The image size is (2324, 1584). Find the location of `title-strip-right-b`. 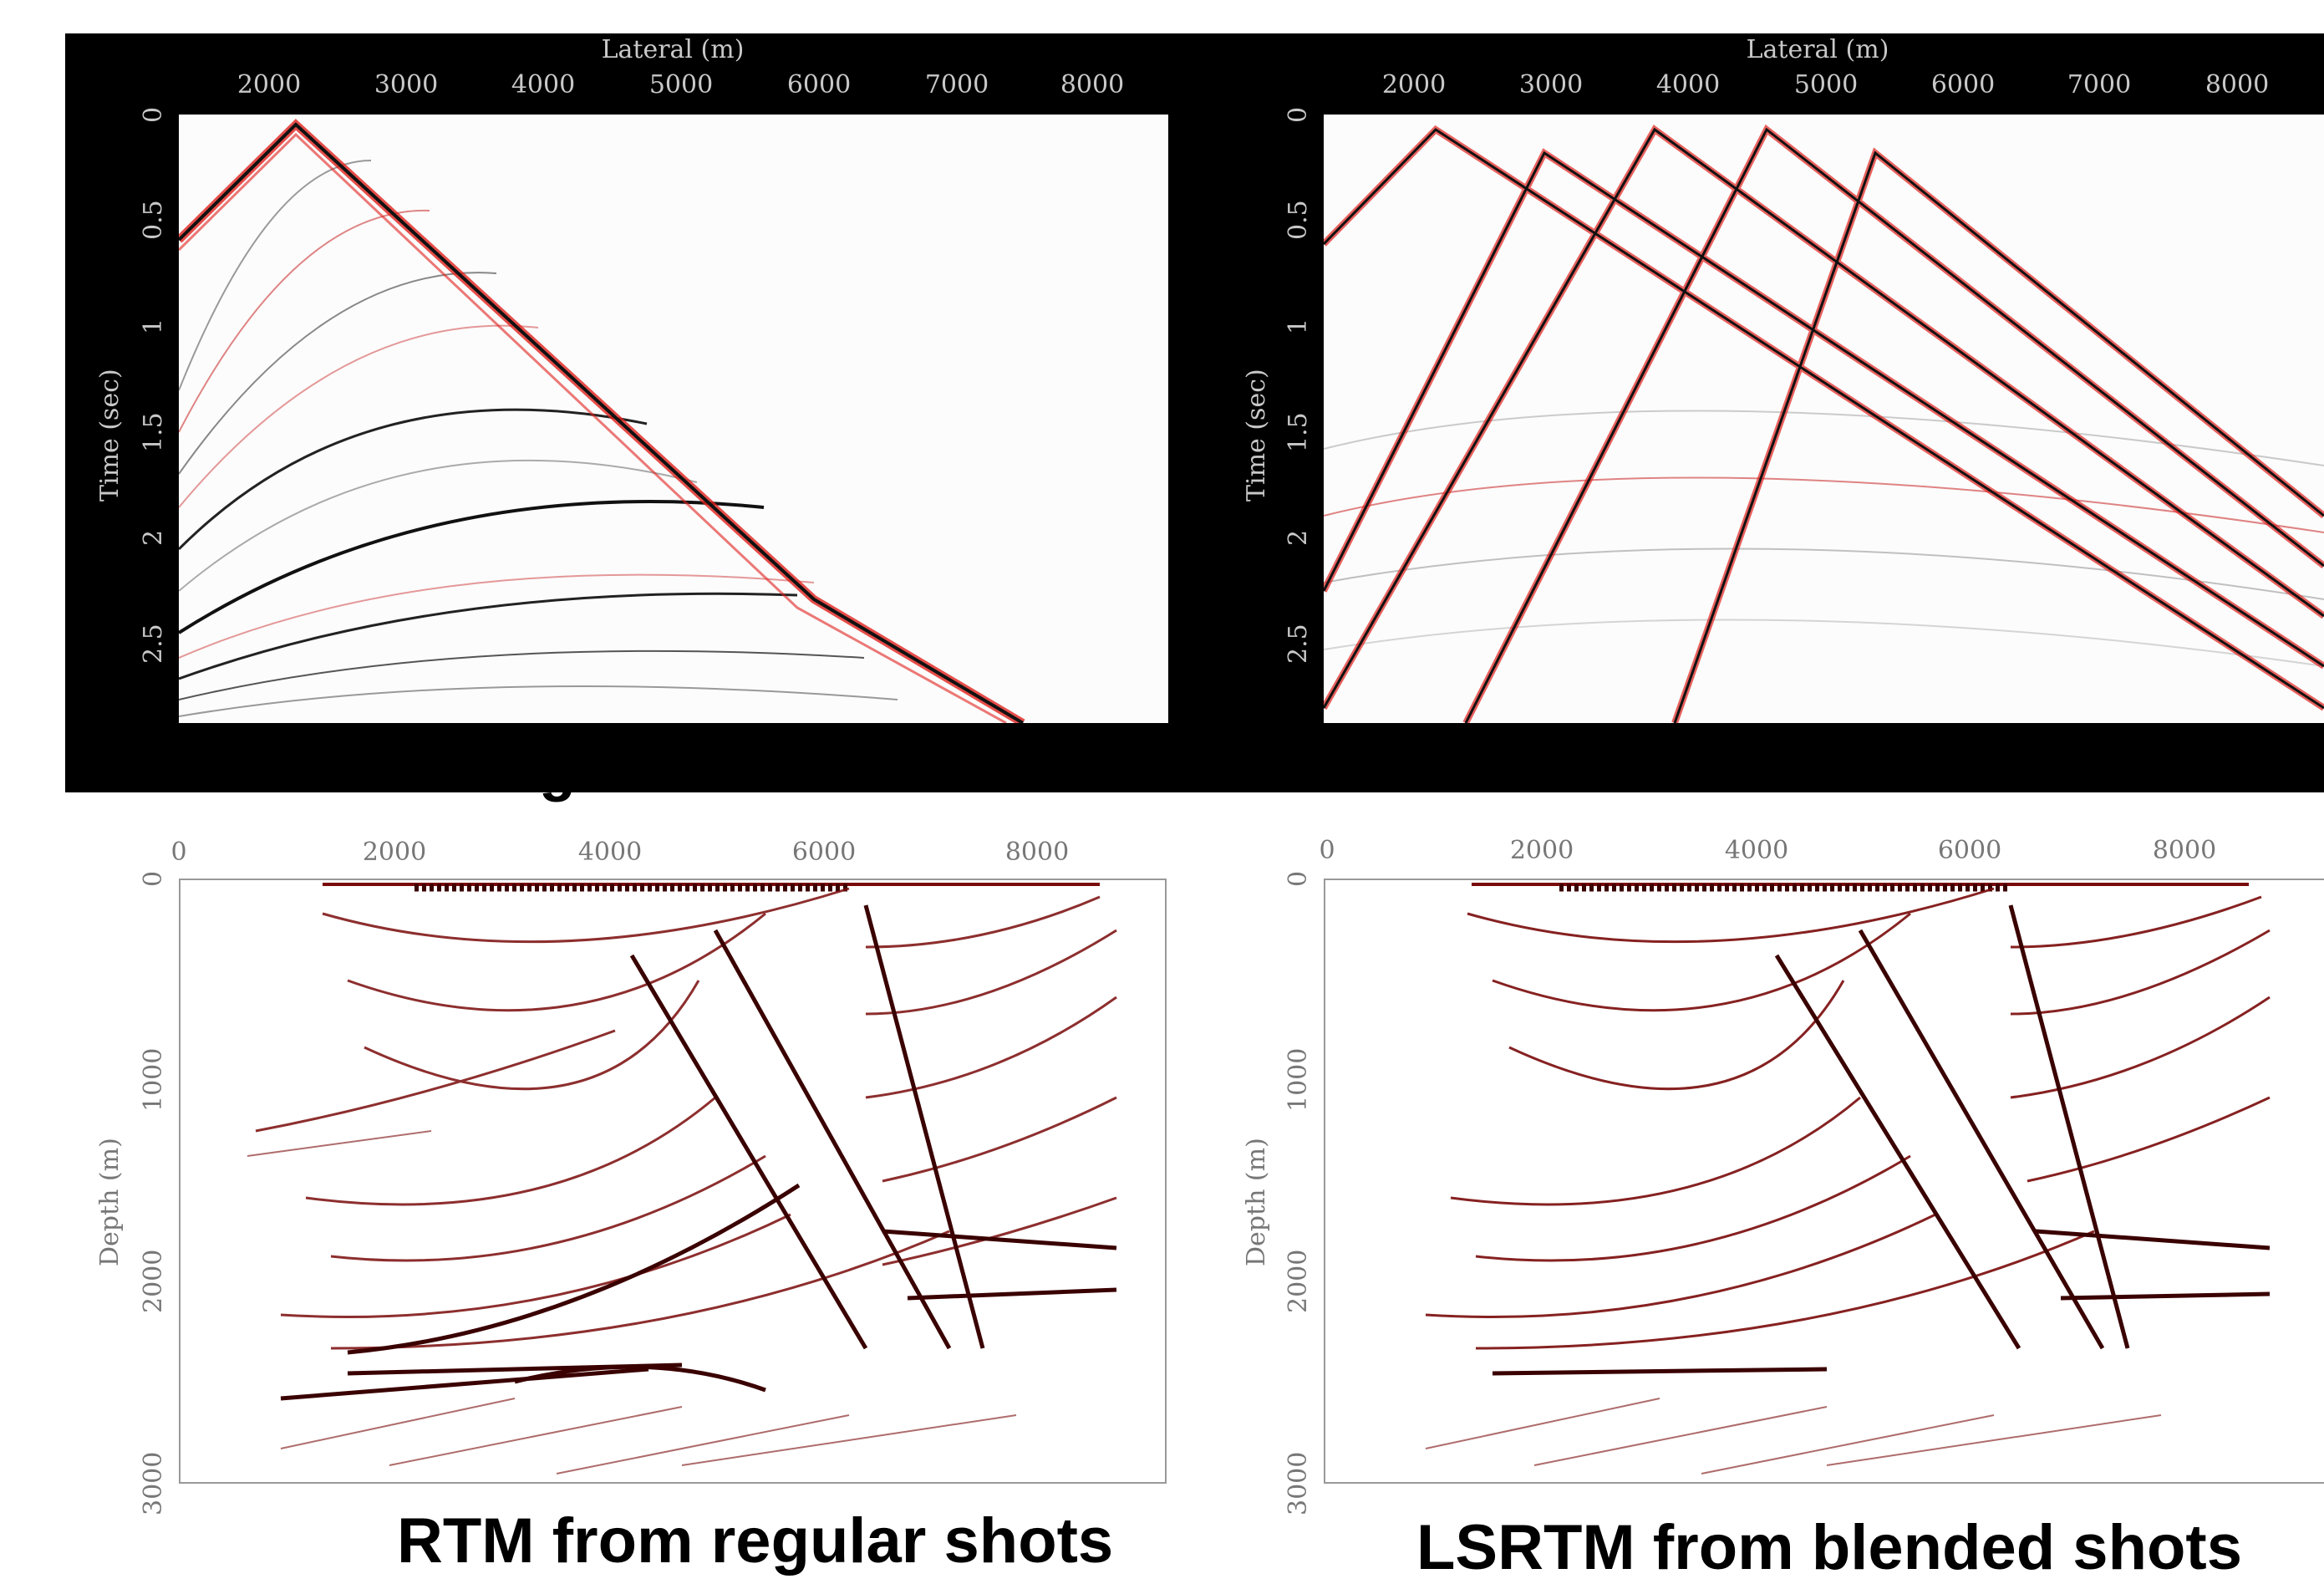

title-strip-right-b is located at coordinates (2208, 758).